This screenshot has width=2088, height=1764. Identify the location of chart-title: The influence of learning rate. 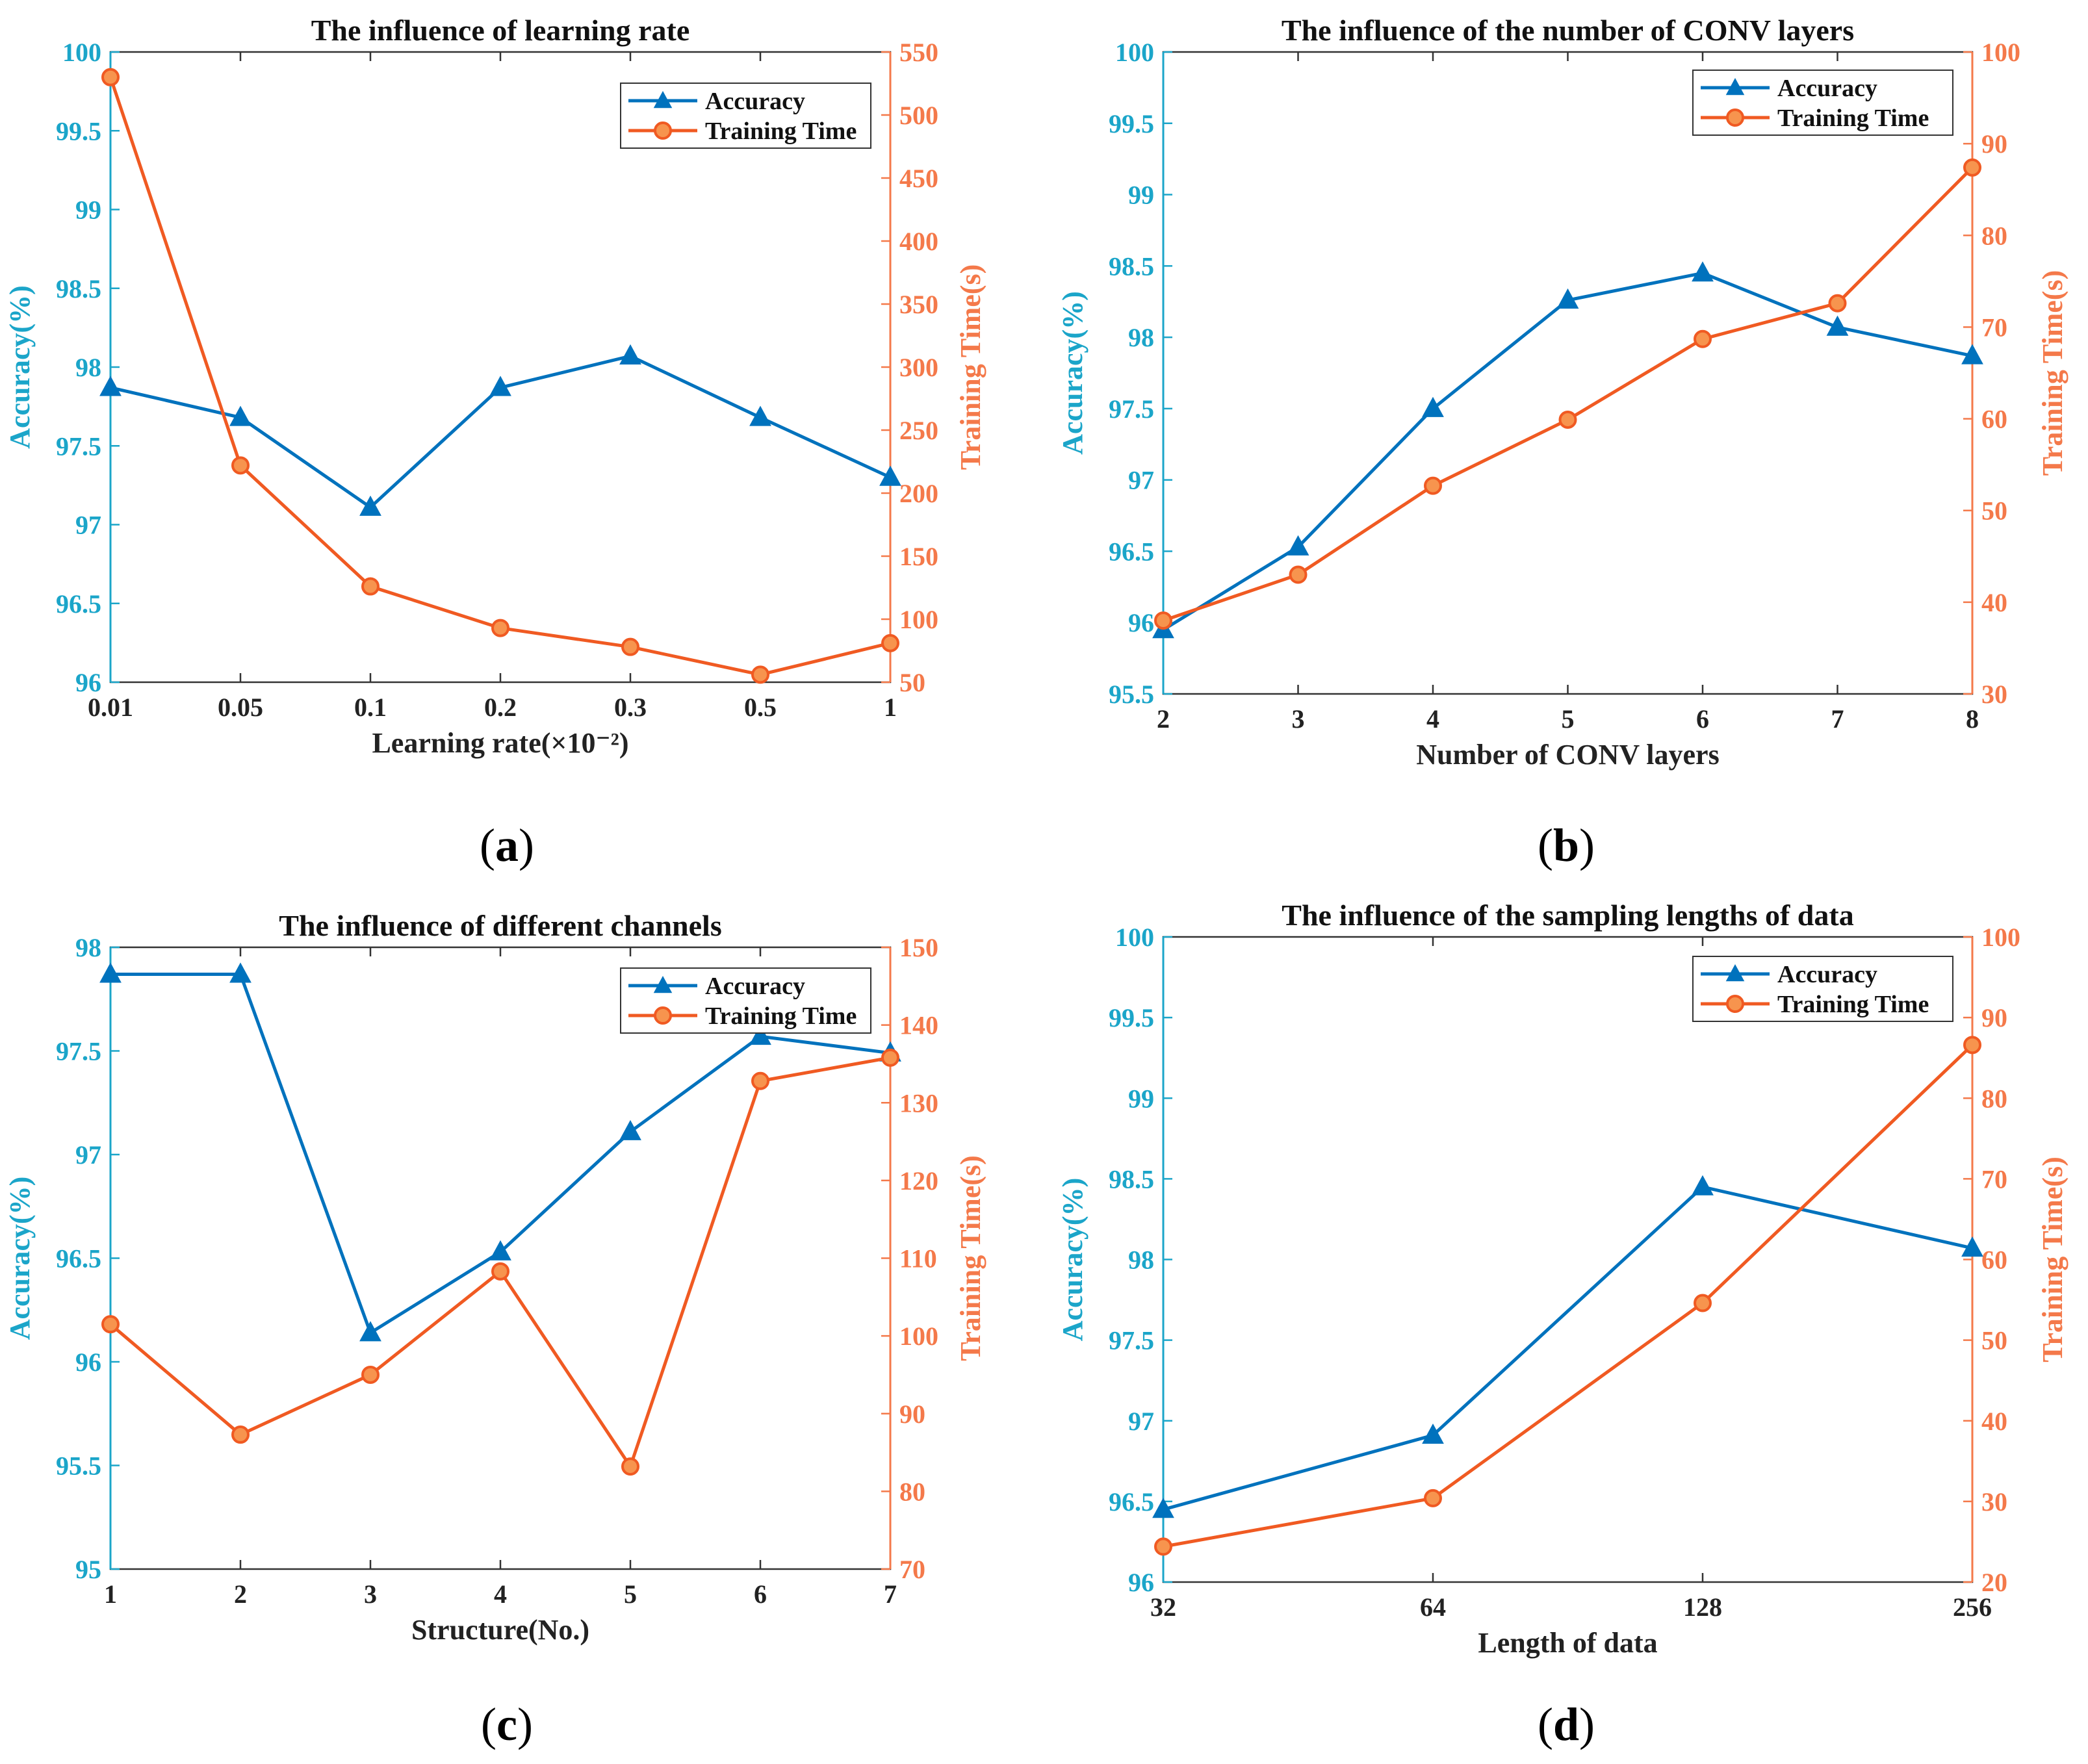
(501, 30).